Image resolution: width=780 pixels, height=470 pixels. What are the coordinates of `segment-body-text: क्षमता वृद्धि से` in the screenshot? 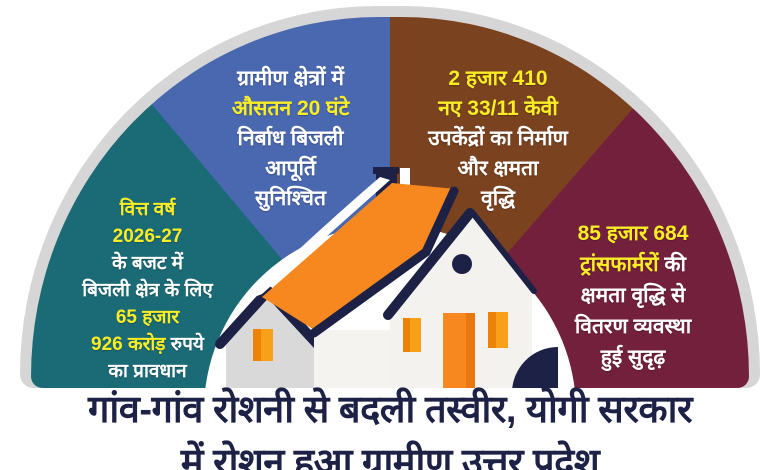 It's located at (633, 295).